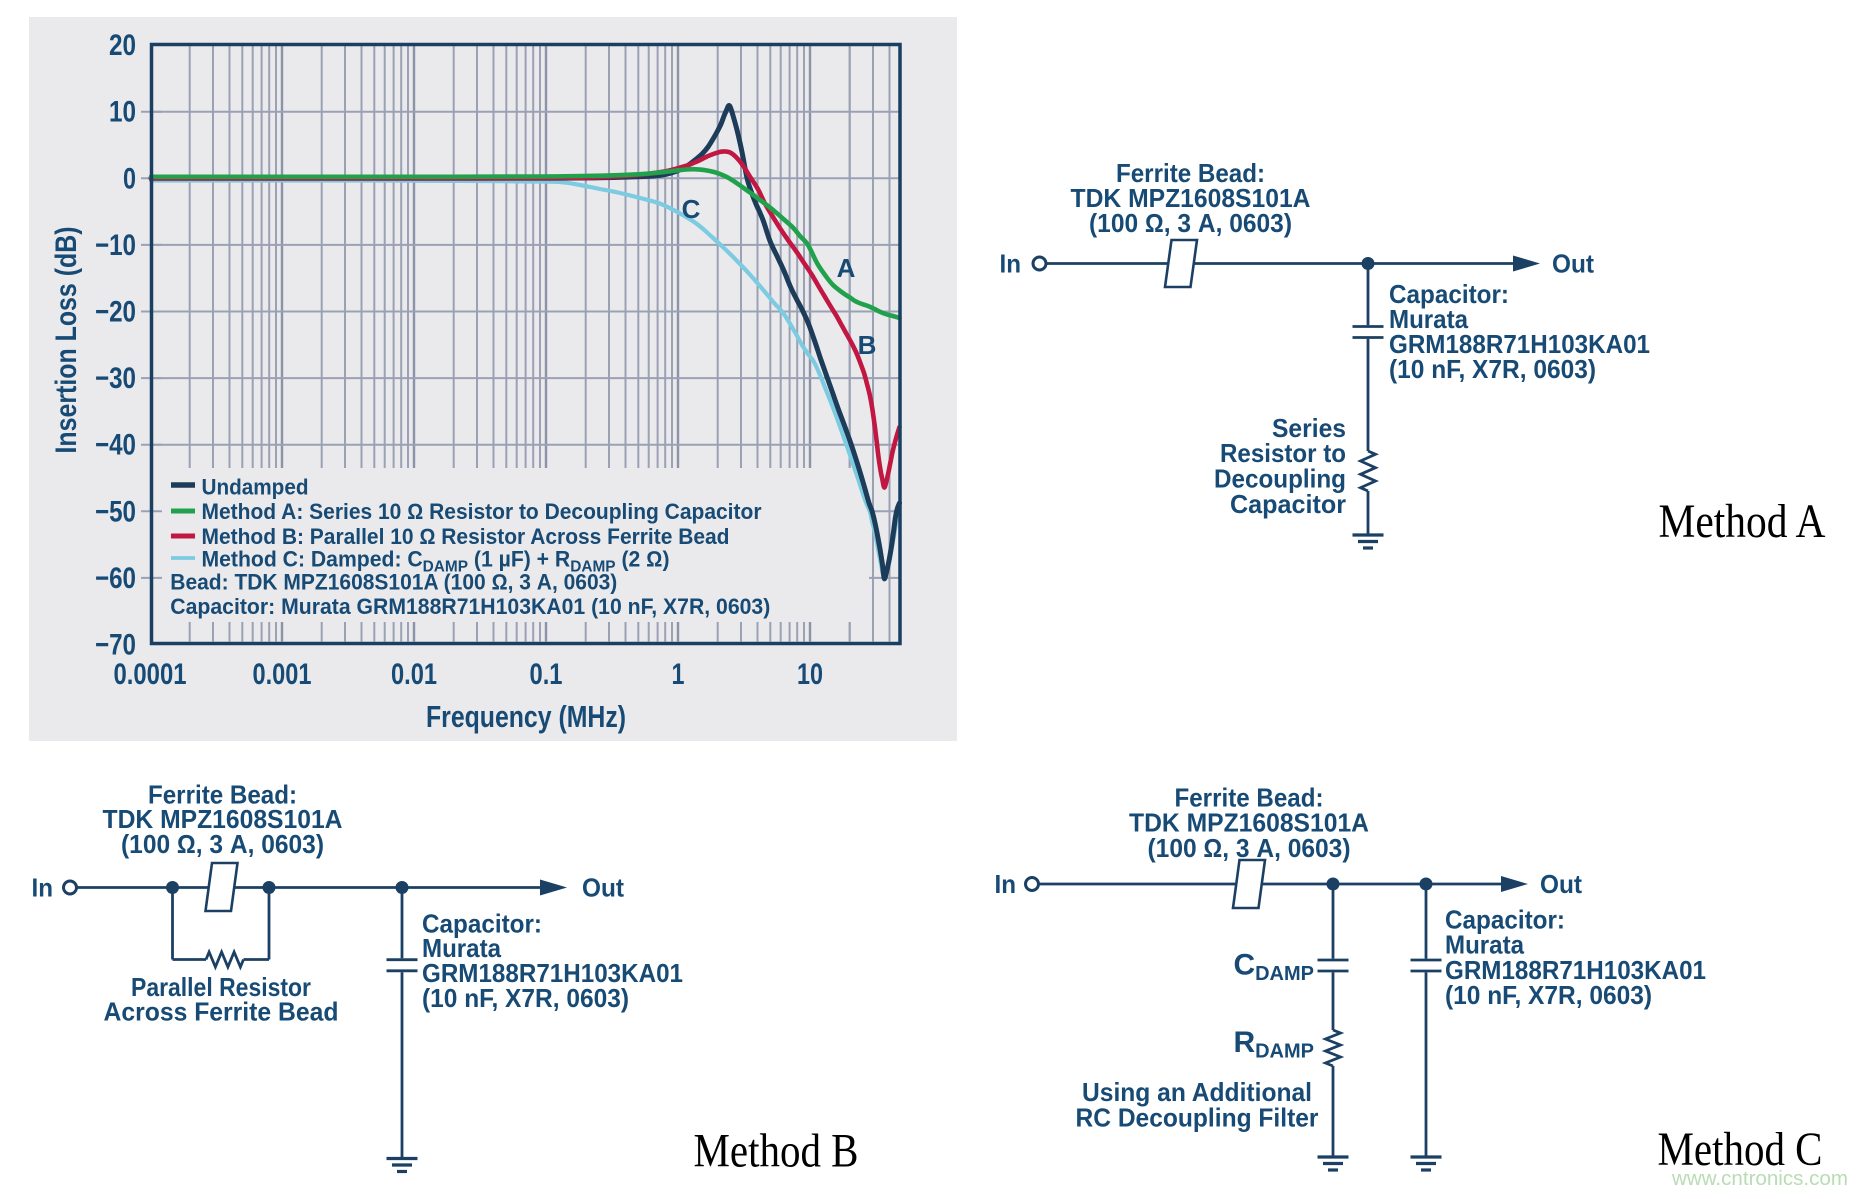 The height and width of the screenshot is (1199, 1856). Describe the element at coordinates (1197, 1118) in the screenshot. I see `svg-text: RC Decoupling Filter` at that location.